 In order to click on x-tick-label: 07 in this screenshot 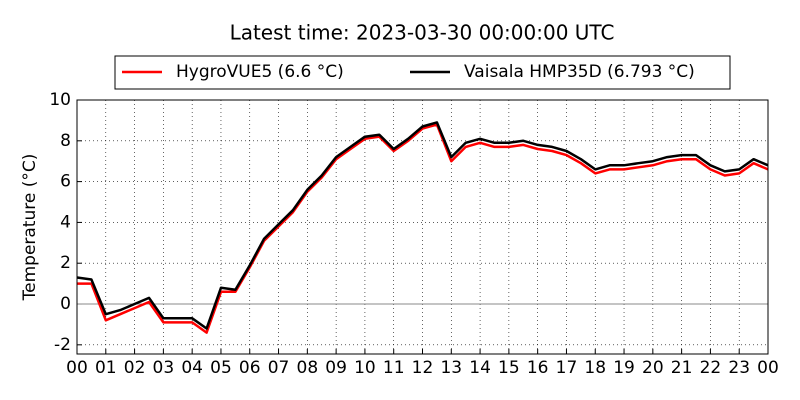, I will do `click(279, 368)`.